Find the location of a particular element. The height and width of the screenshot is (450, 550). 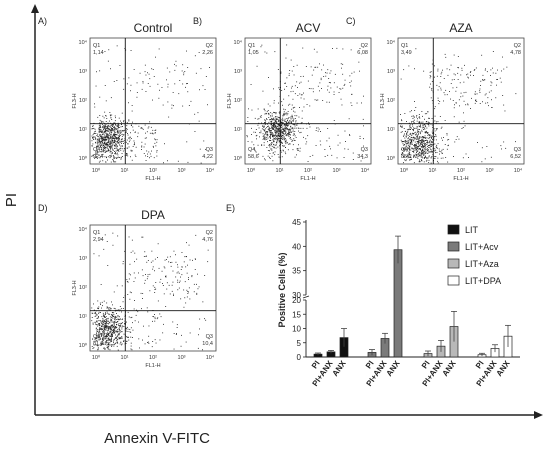

quadrant-label-q2: Q2 is located at coordinates (364, 46).